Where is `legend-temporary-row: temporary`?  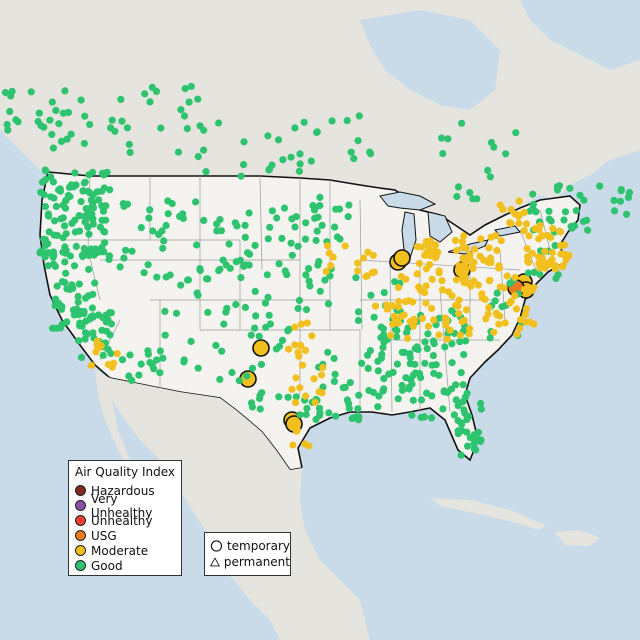
legend-temporary-row: temporary is located at coordinates (247, 546).